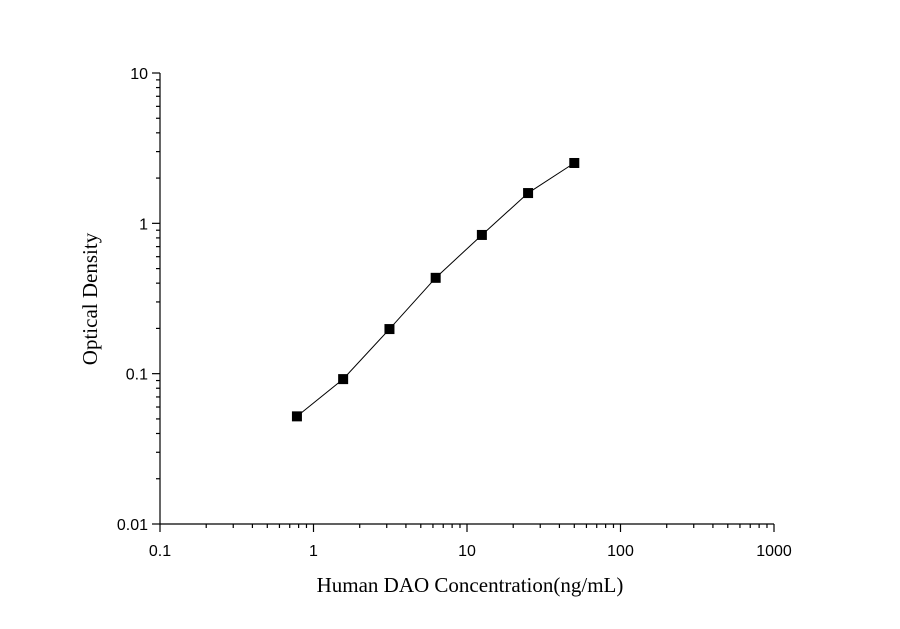 The image size is (900, 629). What do you see at coordinates (160, 551) in the screenshot?
I see `x-tick-label: 0.1` at bounding box center [160, 551].